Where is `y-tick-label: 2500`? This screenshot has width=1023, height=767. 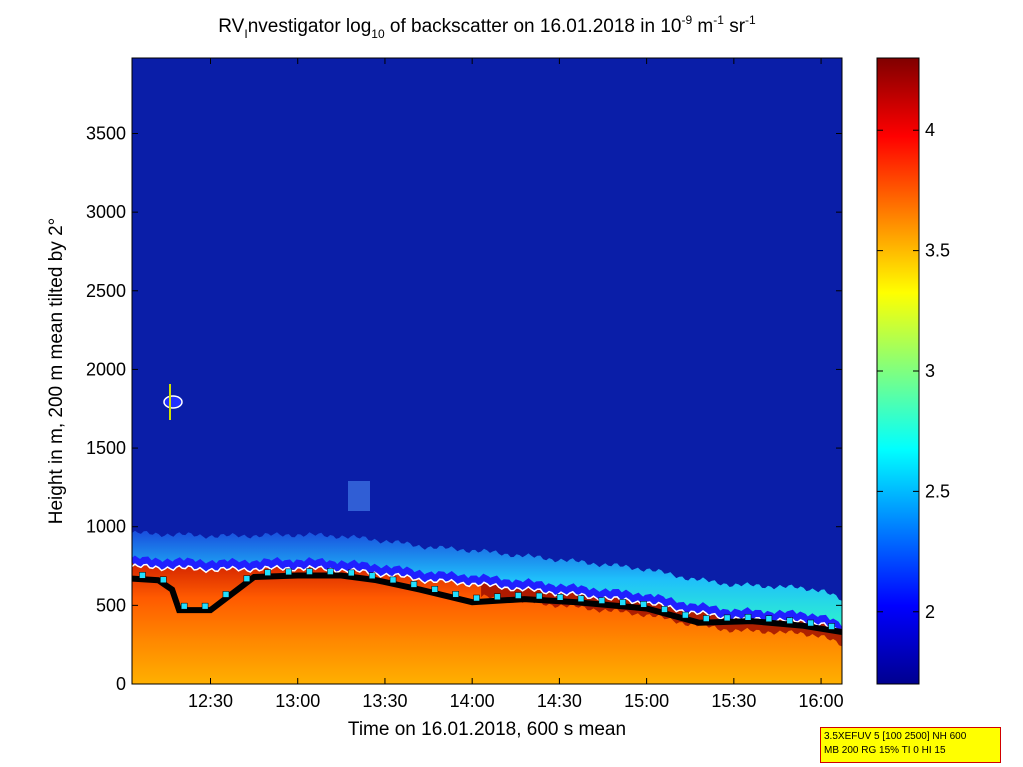 y-tick-label: 2500 is located at coordinates (106, 291).